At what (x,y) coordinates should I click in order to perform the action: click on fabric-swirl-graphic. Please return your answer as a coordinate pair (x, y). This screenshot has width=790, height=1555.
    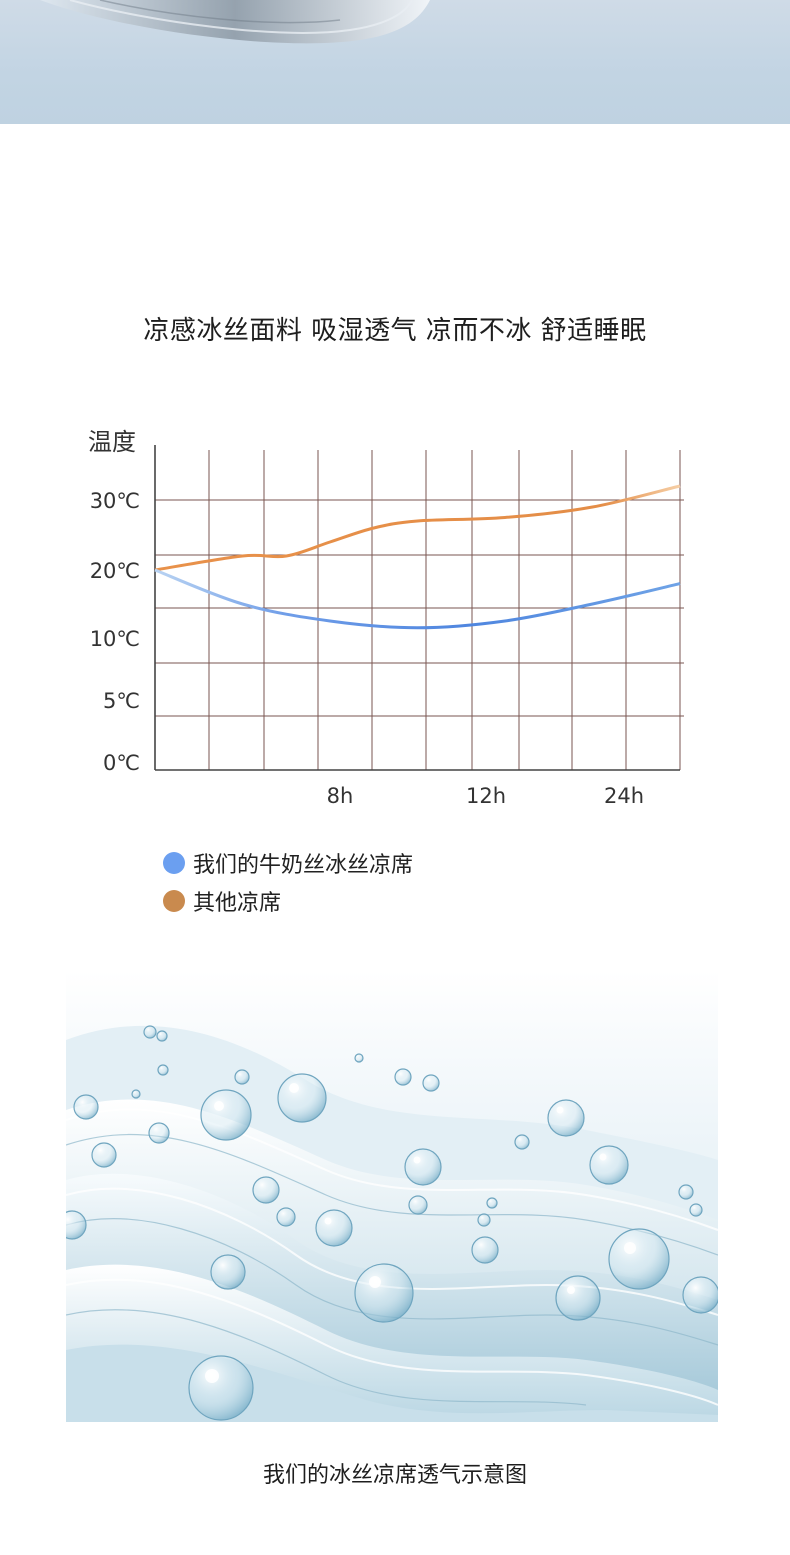
    Looking at the image, I should click on (235, 22).